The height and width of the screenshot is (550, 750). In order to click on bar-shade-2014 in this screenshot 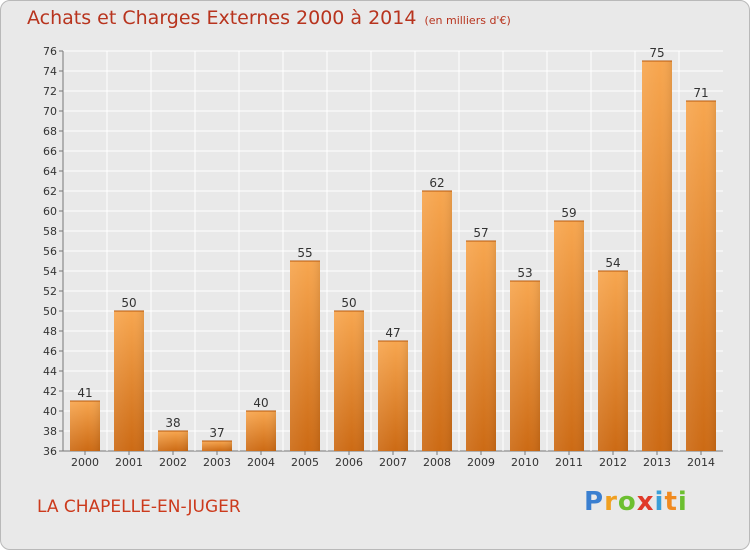, I will do `click(701, 276)`.